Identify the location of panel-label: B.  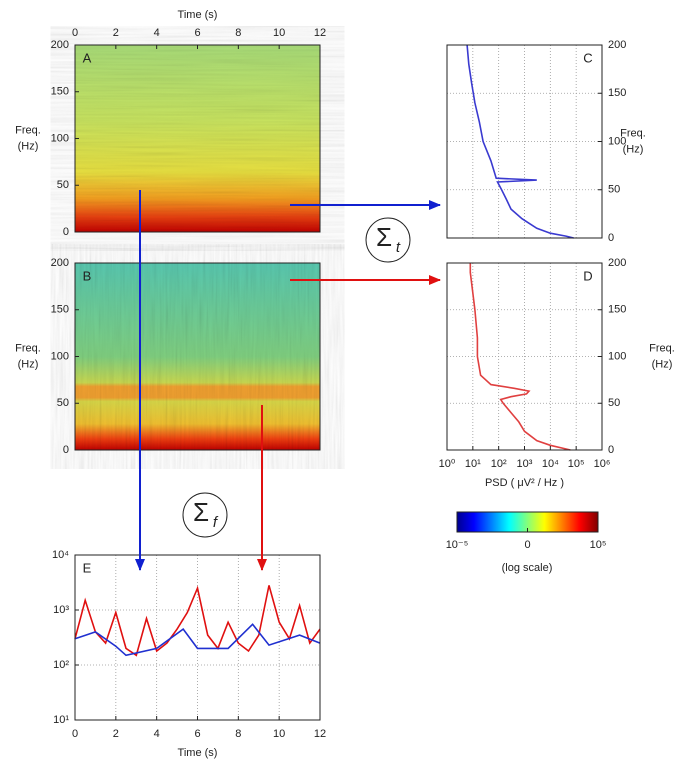
(87, 275).